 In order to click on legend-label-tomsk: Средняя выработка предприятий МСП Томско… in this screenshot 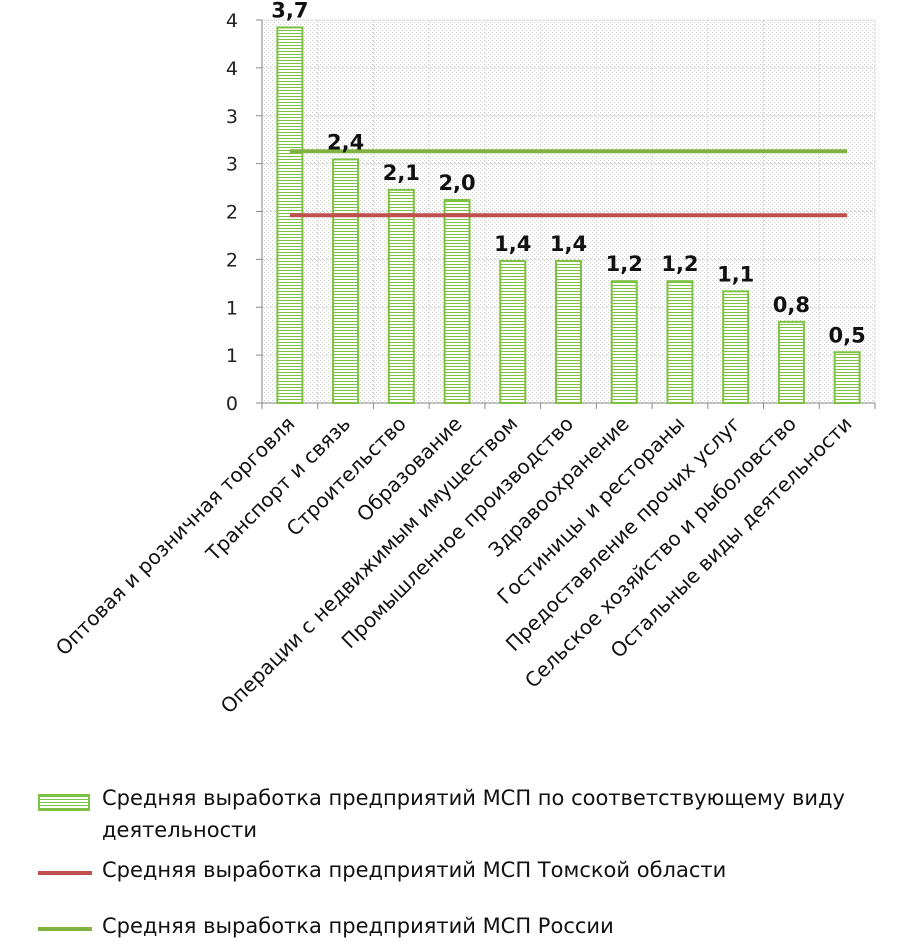, I will do `click(414, 870)`.